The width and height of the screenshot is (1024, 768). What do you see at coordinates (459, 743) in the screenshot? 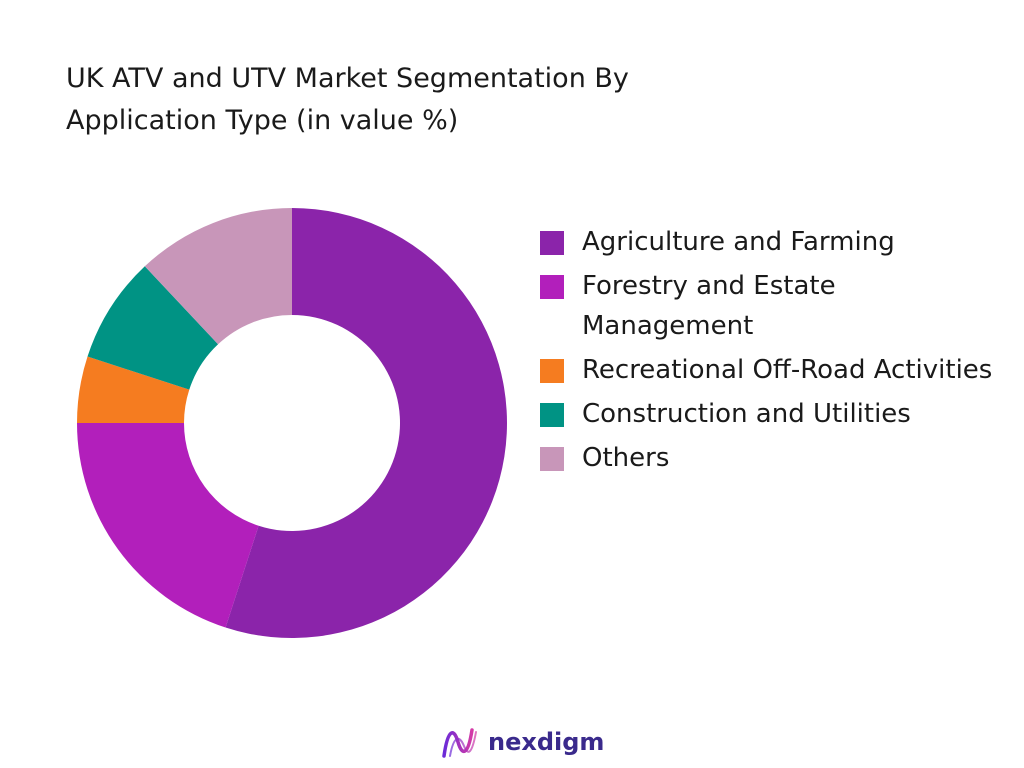
I see `nexdigm-logo-icon` at bounding box center [459, 743].